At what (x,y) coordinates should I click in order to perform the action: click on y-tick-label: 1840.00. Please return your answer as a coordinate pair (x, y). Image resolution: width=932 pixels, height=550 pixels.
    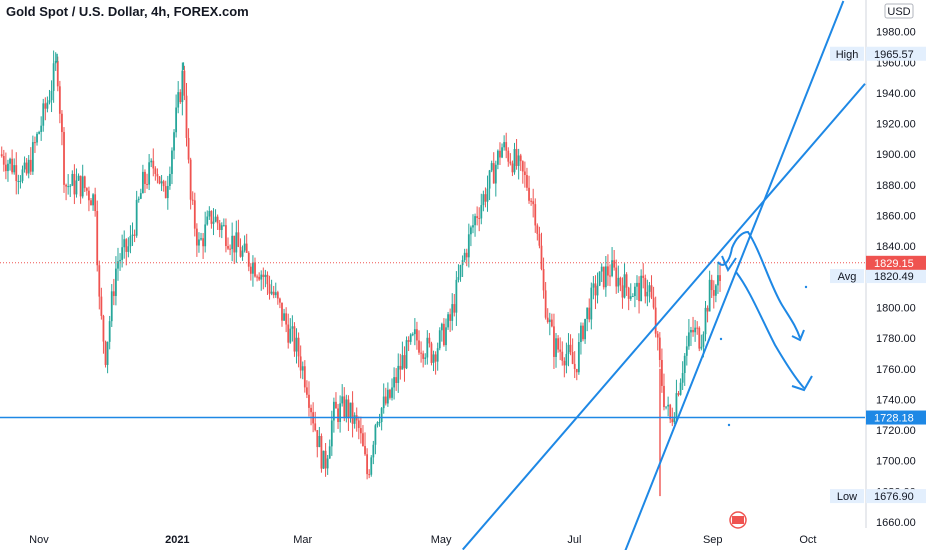
    Looking at the image, I should click on (896, 247).